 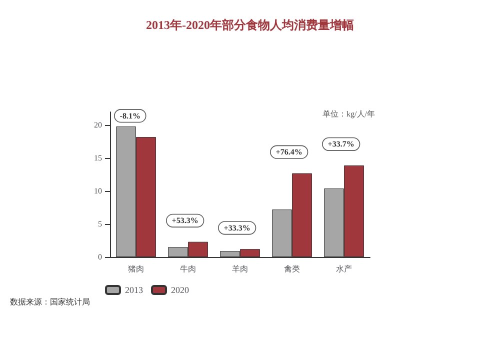 I want to click on annotation: +33.7%, so click(x=341, y=144).